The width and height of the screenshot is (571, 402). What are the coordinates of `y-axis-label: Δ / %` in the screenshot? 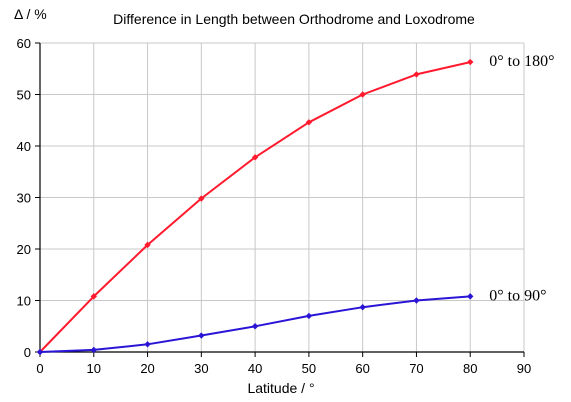 It's located at (30, 14).